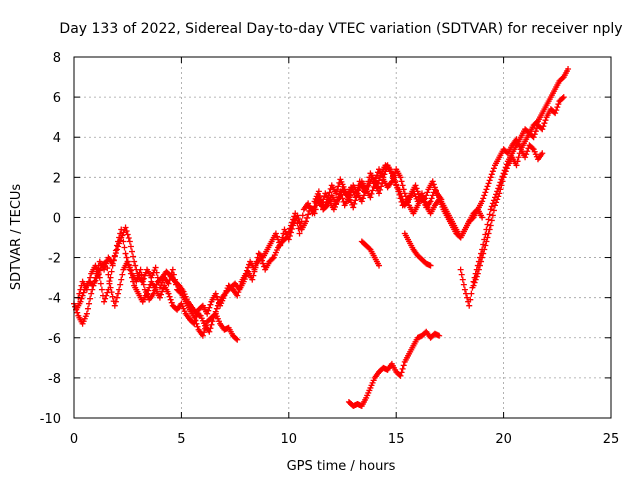 This screenshot has height=480, width=640. Describe the element at coordinates (54, 379) in the screenshot. I see `y-tick-label: -8` at that location.